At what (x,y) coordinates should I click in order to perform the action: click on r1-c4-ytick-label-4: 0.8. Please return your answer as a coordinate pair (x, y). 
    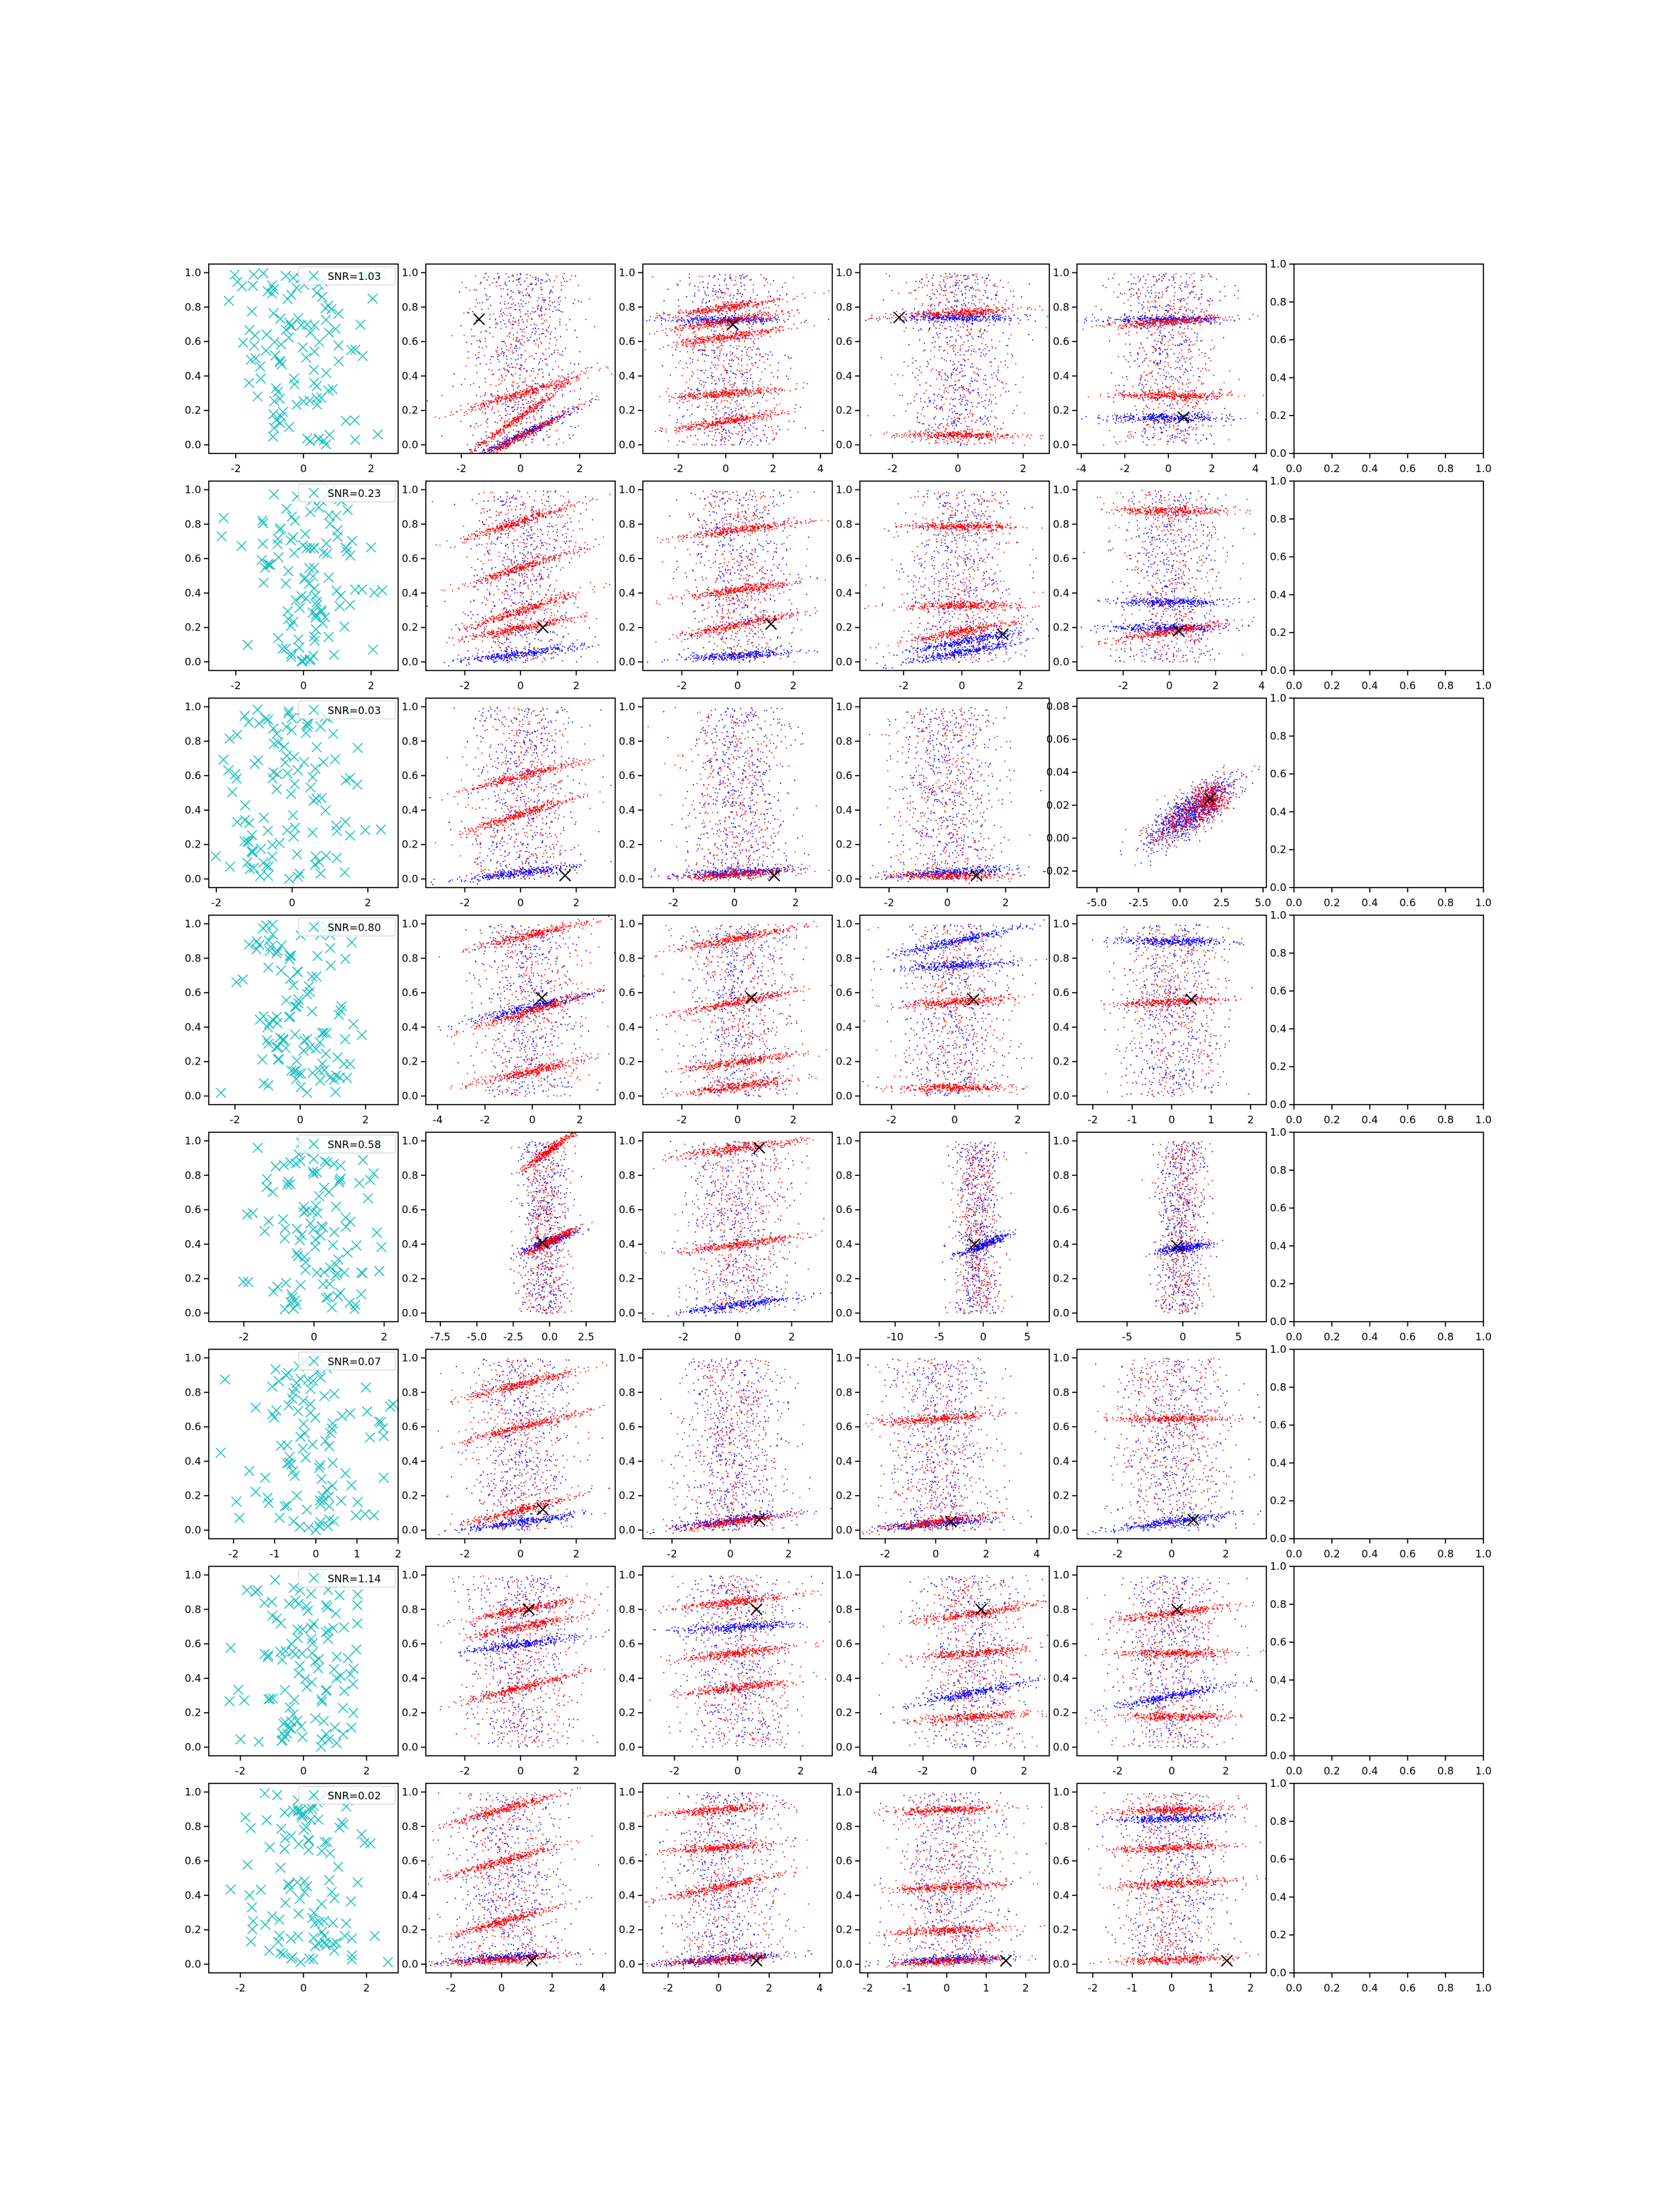
    Looking at the image, I should click on (1061, 524).